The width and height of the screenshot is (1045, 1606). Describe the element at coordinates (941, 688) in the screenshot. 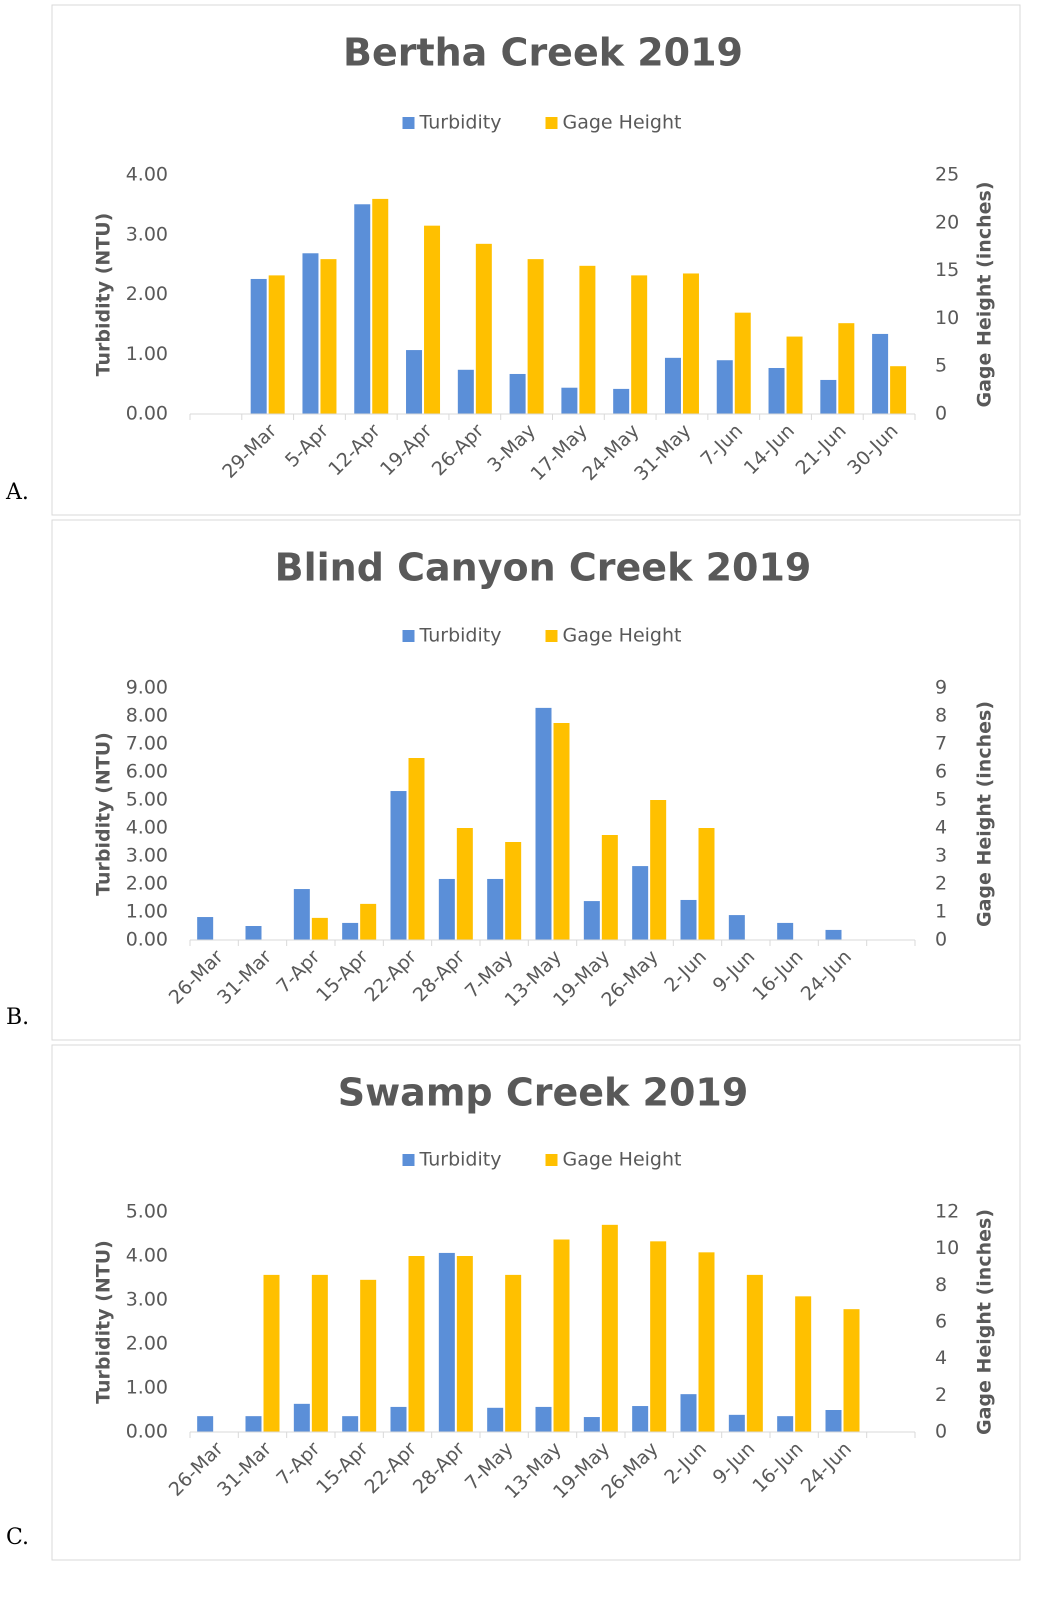

I see `y2-tick-label: 9` at that location.